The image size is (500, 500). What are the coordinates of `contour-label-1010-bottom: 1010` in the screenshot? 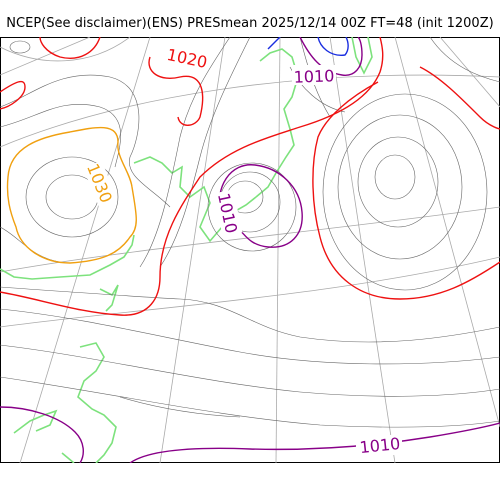 It's located at (380, 445).